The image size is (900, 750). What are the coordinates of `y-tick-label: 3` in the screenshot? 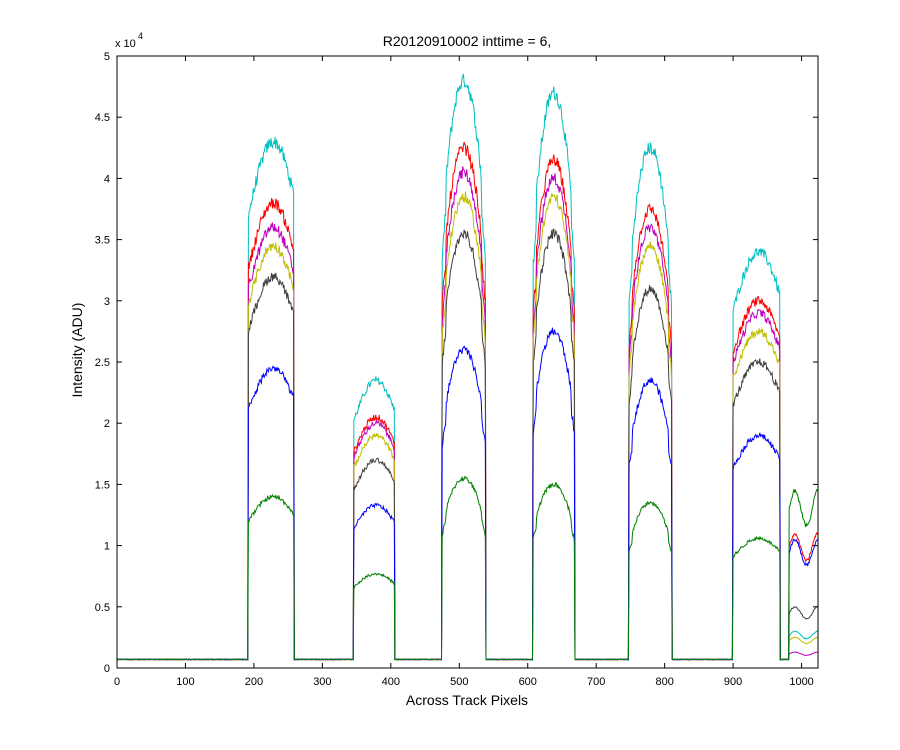 It's located at (107, 302).